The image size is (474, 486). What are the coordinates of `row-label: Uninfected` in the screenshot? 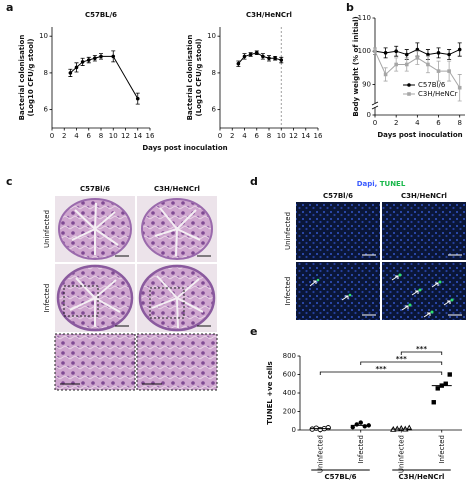 It's located at (47, 229).